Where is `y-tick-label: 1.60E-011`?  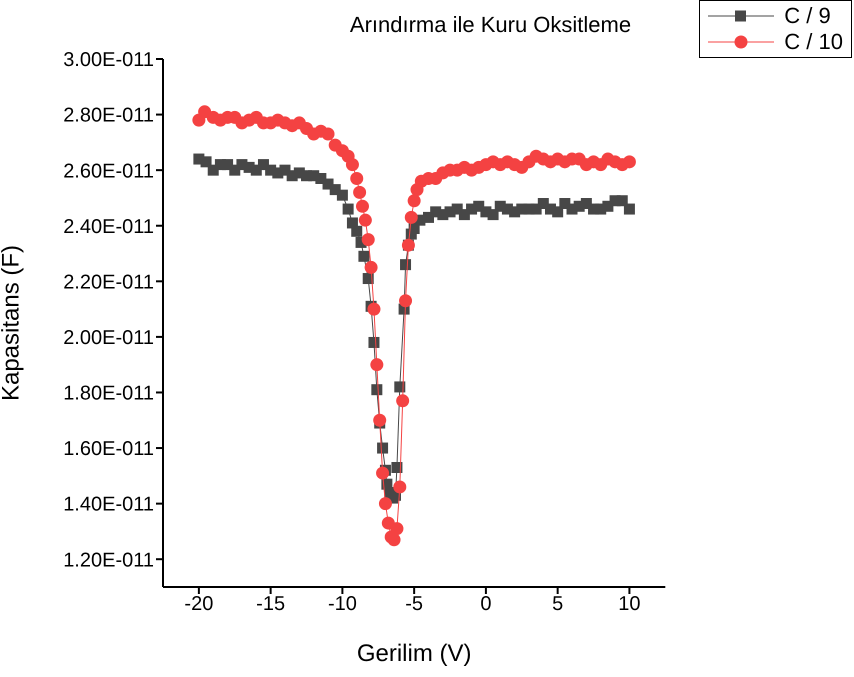
y-tick-label: 1.60E-011 is located at coordinates (108, 449).